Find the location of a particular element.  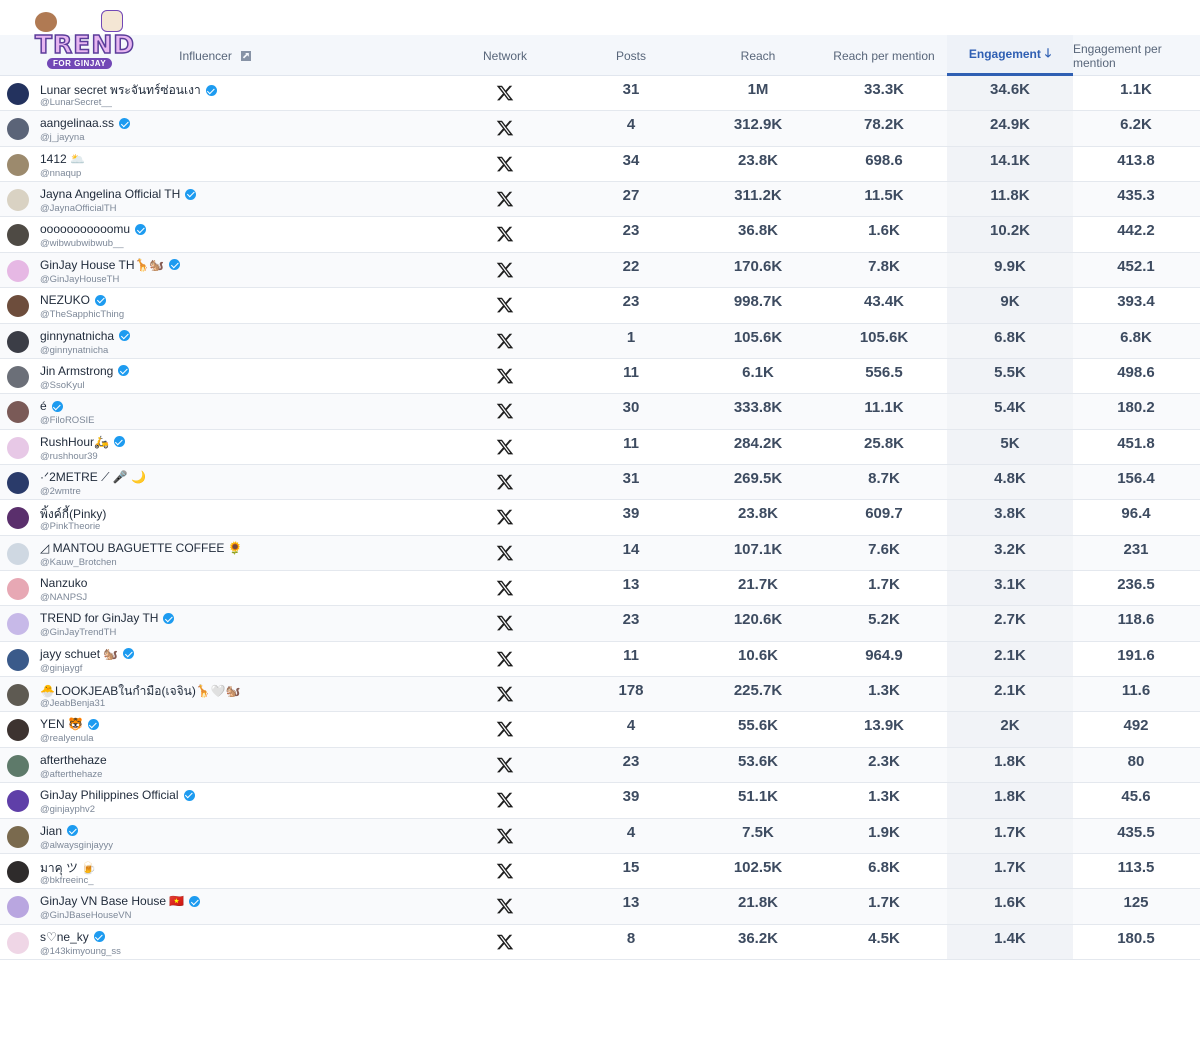

influencer-name: ◿ MANTOU BAGUETTE COFFEE 🌻 is located at coordinates (141, 548).